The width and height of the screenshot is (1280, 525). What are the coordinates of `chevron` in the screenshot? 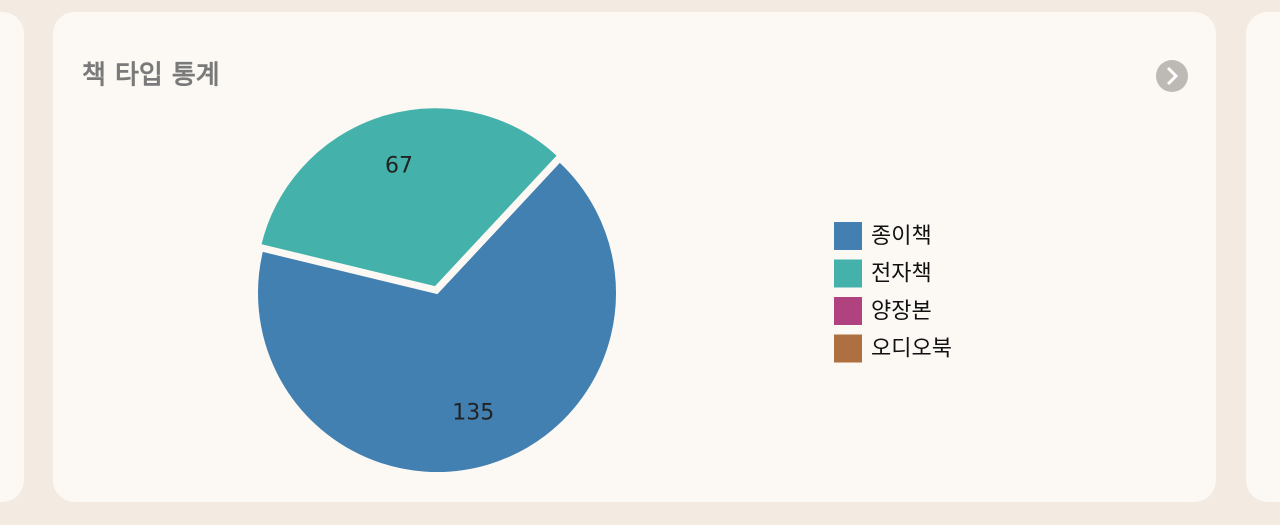 It's located at (1172, 76).